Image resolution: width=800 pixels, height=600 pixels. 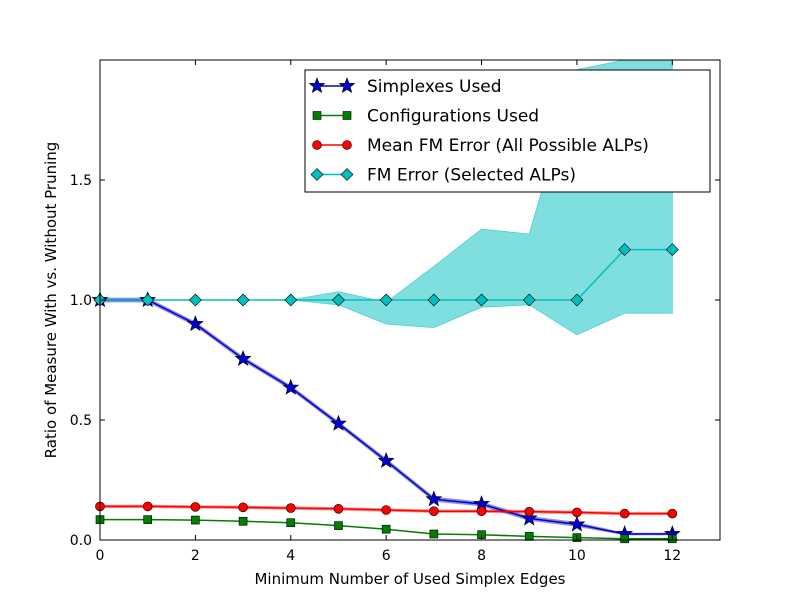 I want to click on y-tick-label: 1.5, so click(x=81, y=181).